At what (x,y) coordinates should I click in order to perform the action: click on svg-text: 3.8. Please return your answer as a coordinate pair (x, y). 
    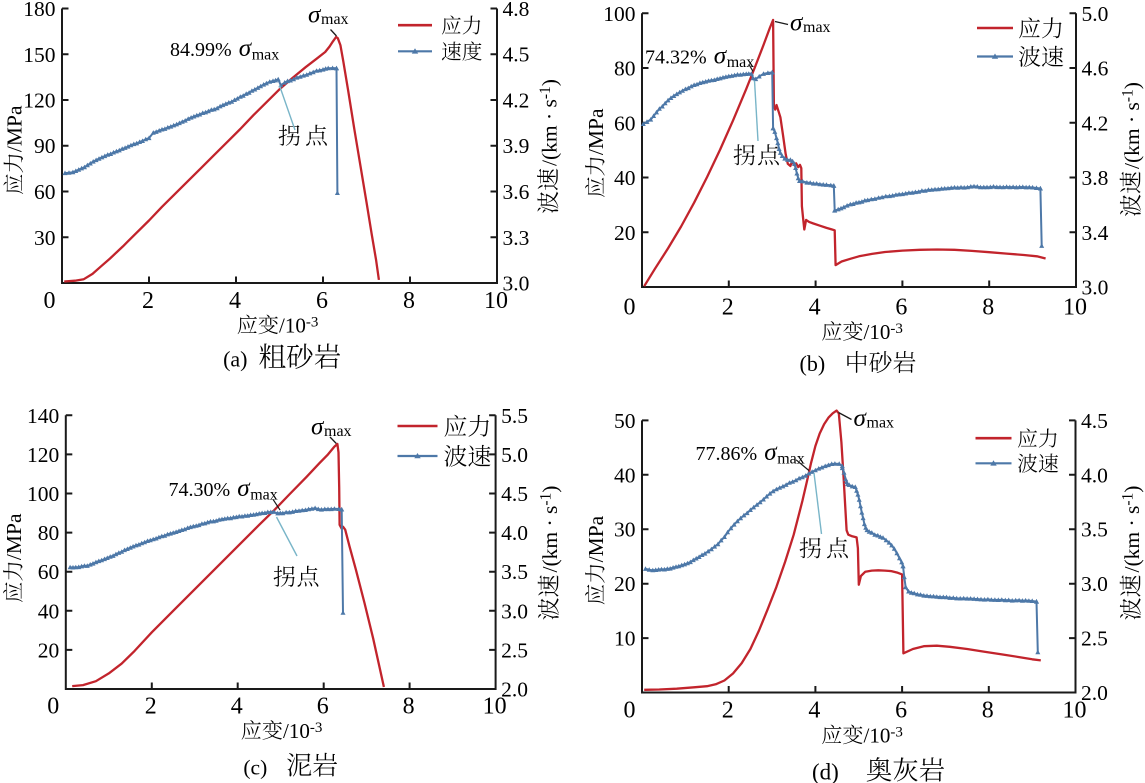
    Looking at the image, I should click on (1095, 178).